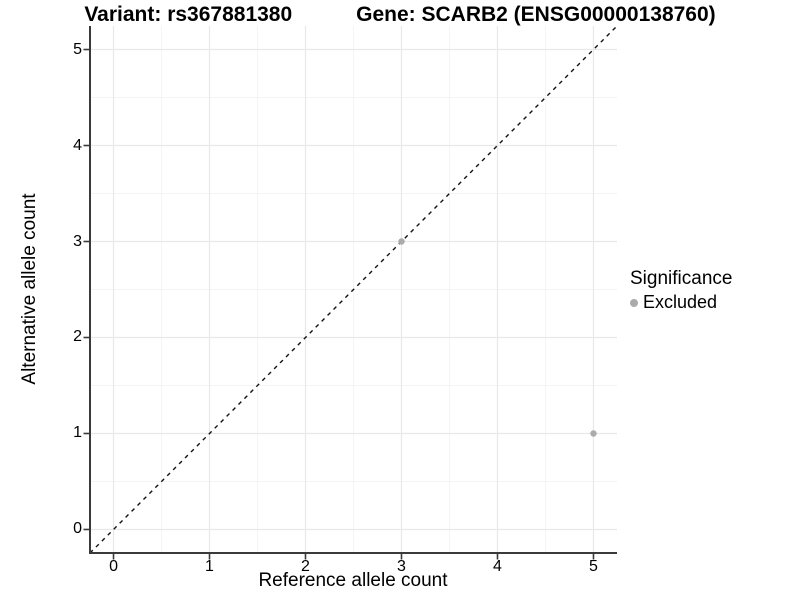 This screenshot has height=600, width=800. I want to click on plot-title-gene: Gene: SCARB2 (ENSG00000138760), so click(536, 14).